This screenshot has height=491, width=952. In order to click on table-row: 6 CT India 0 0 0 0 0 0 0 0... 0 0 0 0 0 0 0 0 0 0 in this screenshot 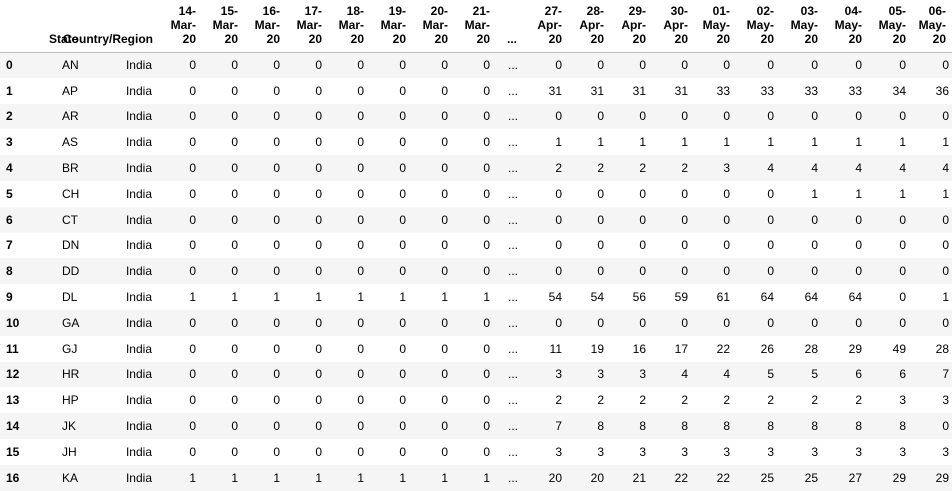, I will do `click(476, 219)`.